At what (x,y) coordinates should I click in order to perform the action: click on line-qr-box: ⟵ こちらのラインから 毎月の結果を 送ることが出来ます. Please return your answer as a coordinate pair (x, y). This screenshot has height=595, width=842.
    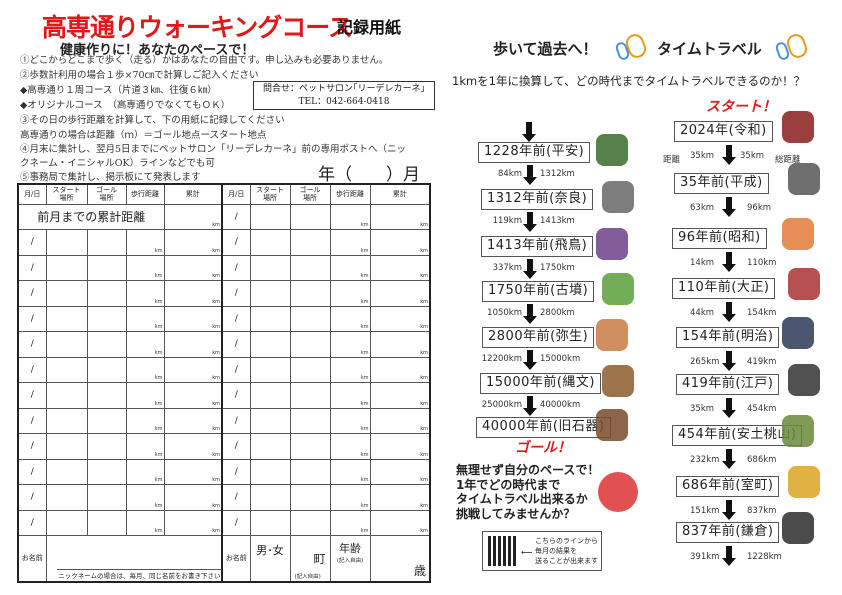
    Looking at the image, I should click on (542, 551).